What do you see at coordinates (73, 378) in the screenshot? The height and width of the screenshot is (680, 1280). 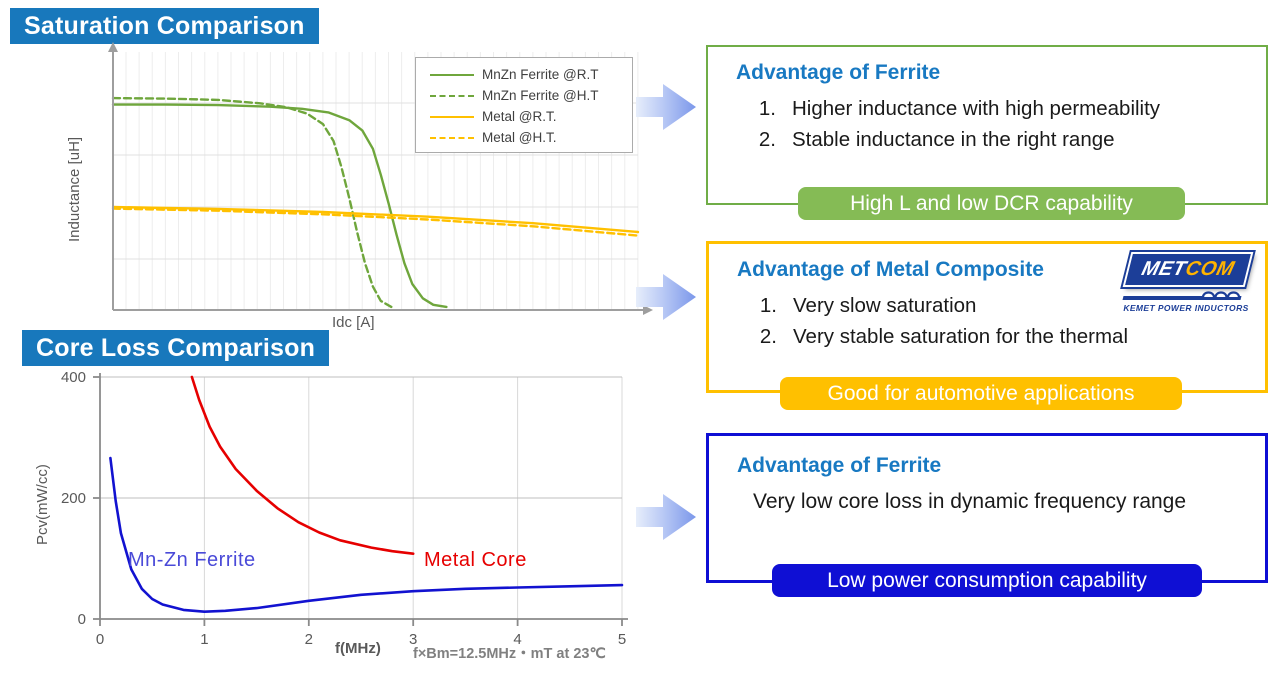 I see `svg-text: 400` at bounding box center [73, 378].